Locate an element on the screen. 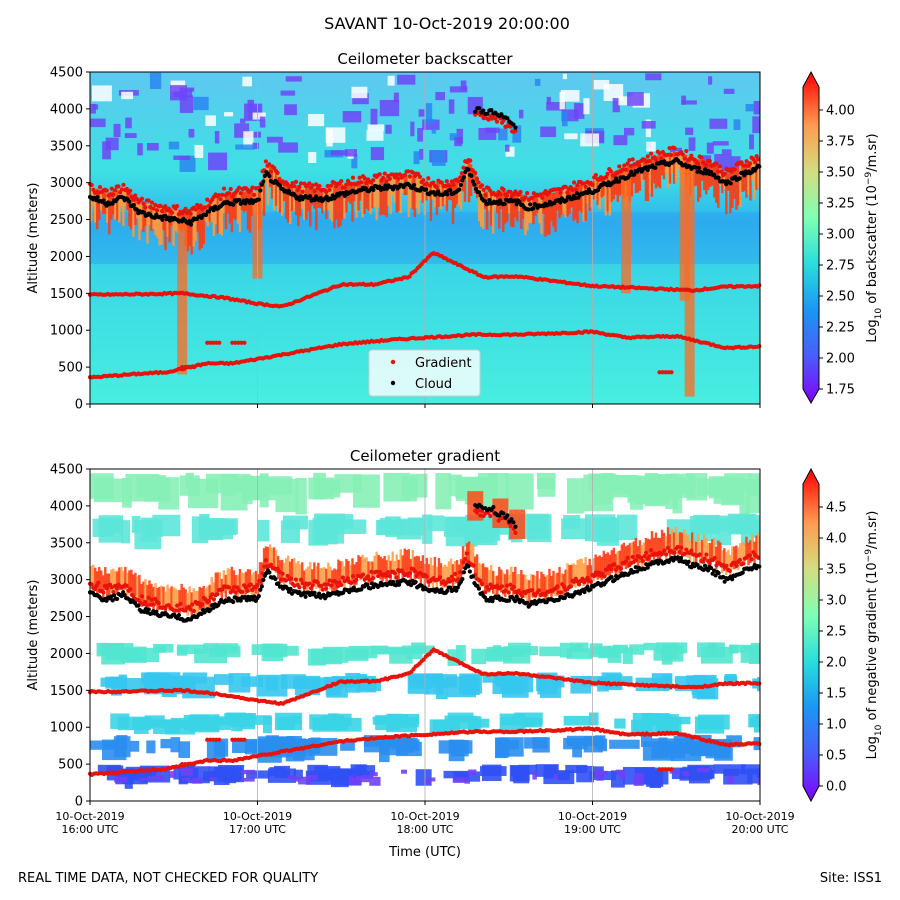  heatmap-plume is located at coordinates (182, 295).